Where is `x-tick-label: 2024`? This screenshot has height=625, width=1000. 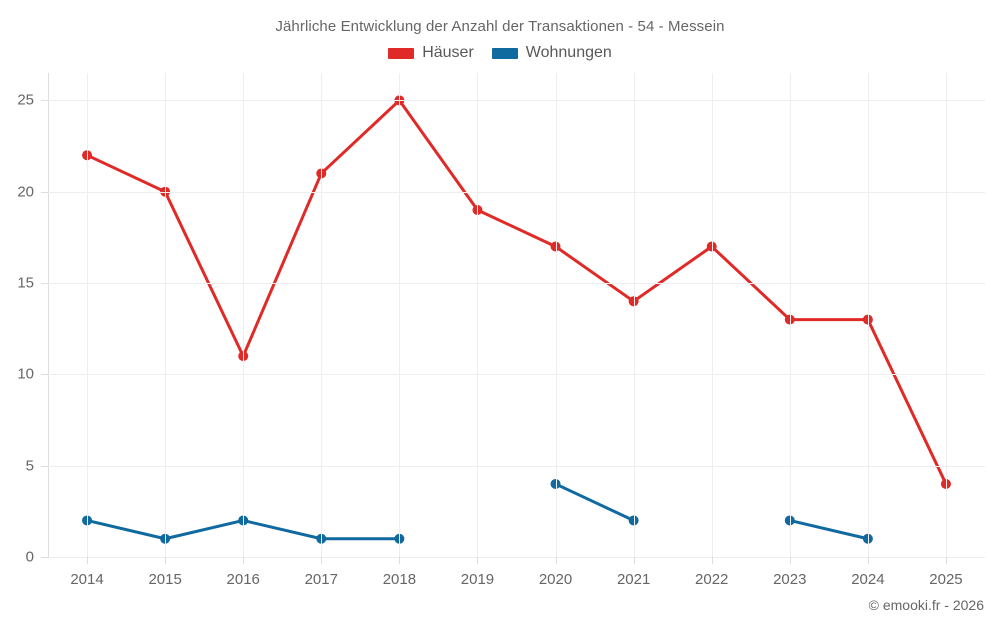
x-tick-label: 2024 is located at coordinates (868, 579).